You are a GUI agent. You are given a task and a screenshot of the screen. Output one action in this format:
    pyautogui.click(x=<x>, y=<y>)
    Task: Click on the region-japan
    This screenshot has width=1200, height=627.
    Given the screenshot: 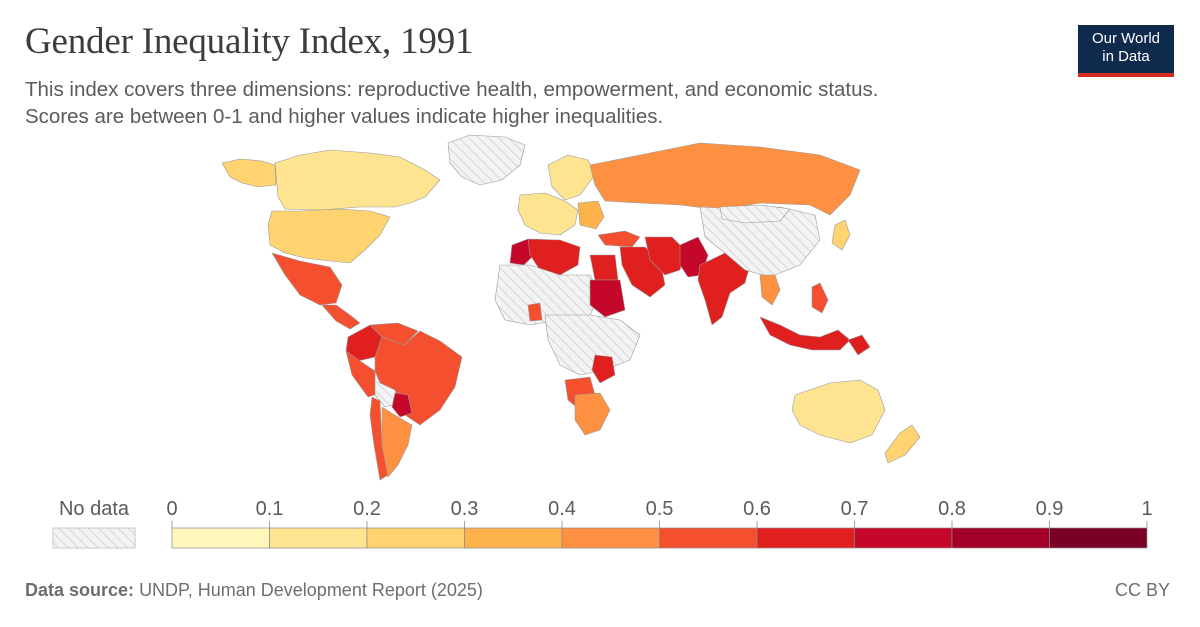 What is the action you would take?
    pyautogui.click(x=841, y=235)
    